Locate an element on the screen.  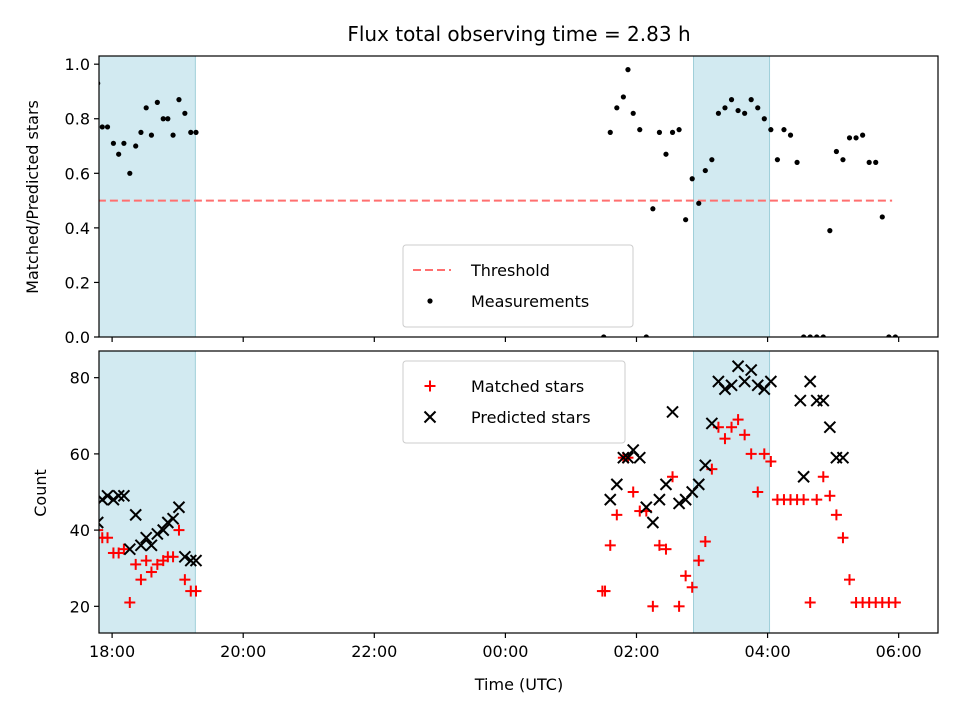
y-axis-label-top: Matched/Predicted stars is located at coordinates (32, 197).